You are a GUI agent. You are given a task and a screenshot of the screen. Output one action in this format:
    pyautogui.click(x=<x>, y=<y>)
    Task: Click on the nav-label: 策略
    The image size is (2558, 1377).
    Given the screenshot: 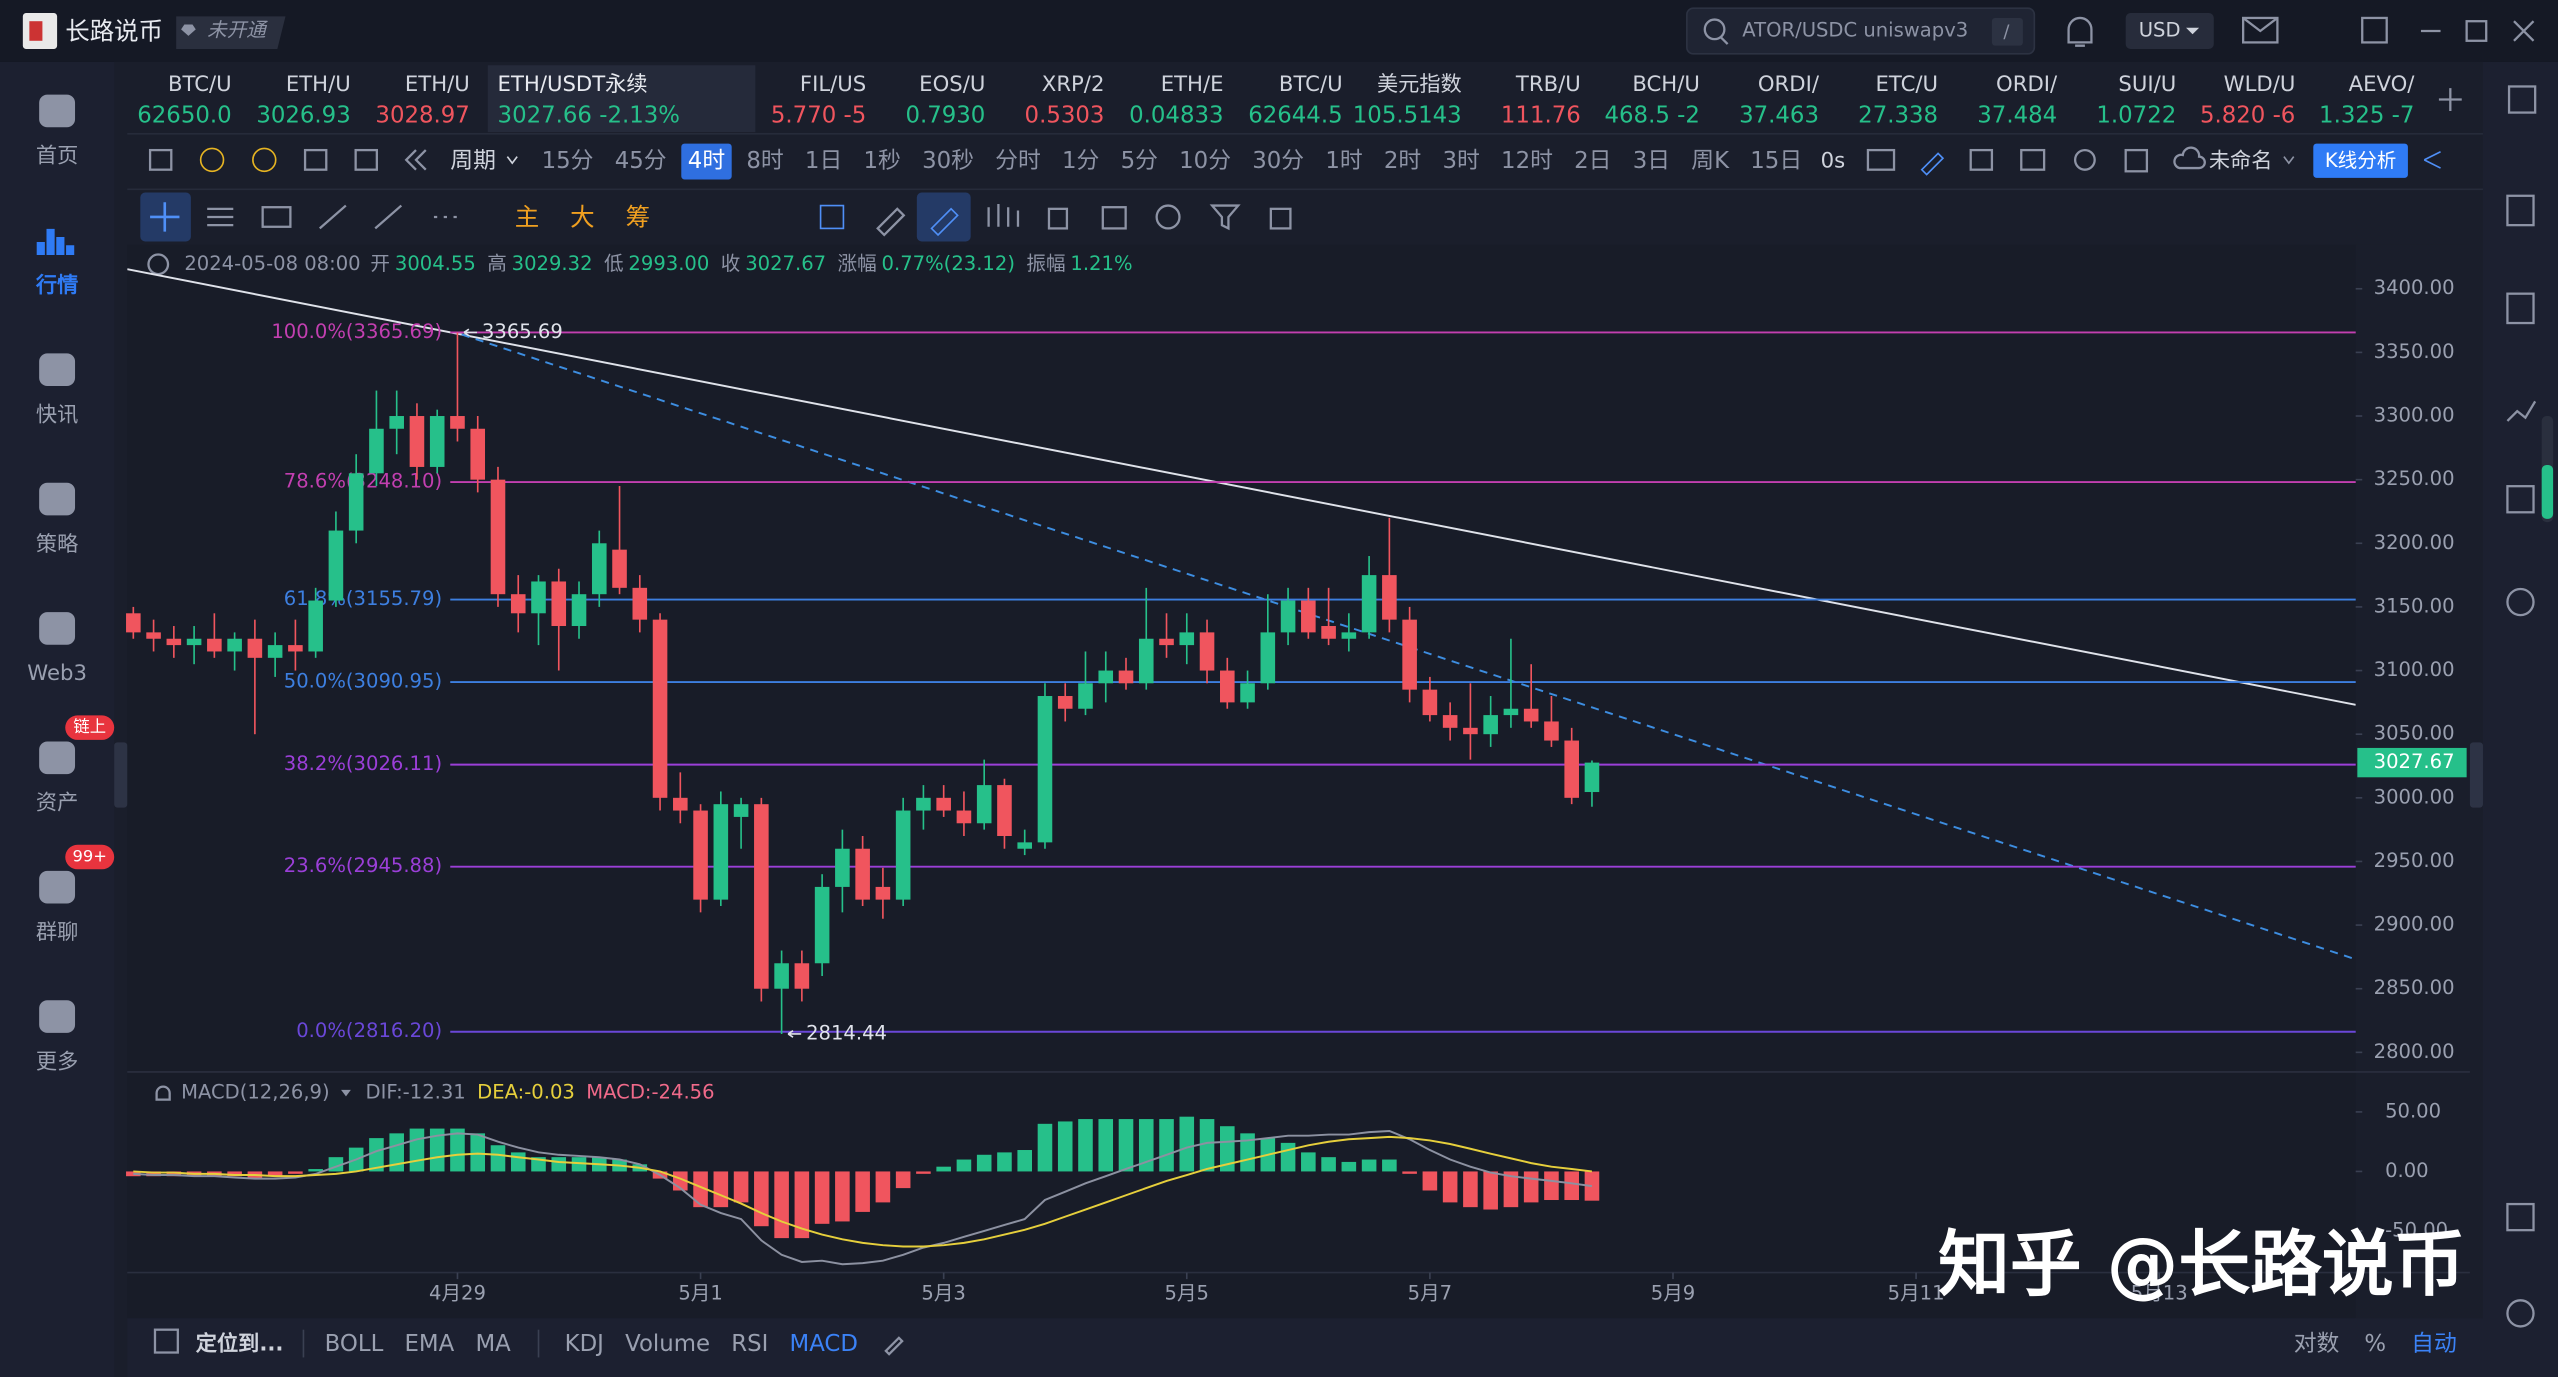 What is the action you would take?
    pyautogui.click(x=57, y=543)
    